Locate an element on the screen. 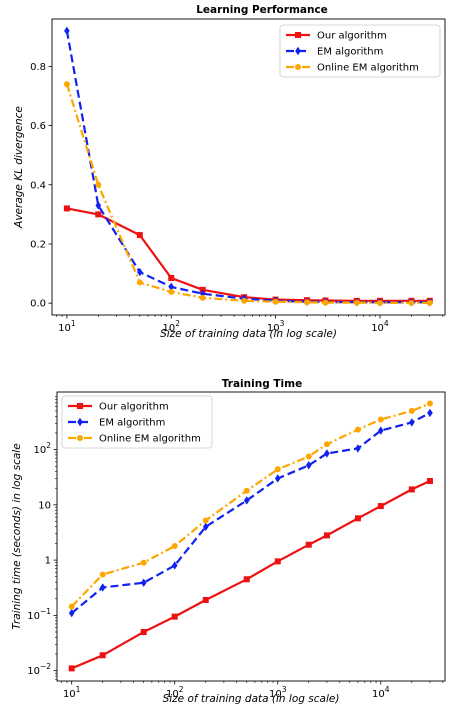 The width and height of the screenshot is (454, 706). y-axis-label: Average KL divergence is located at coordinates (19, 167).